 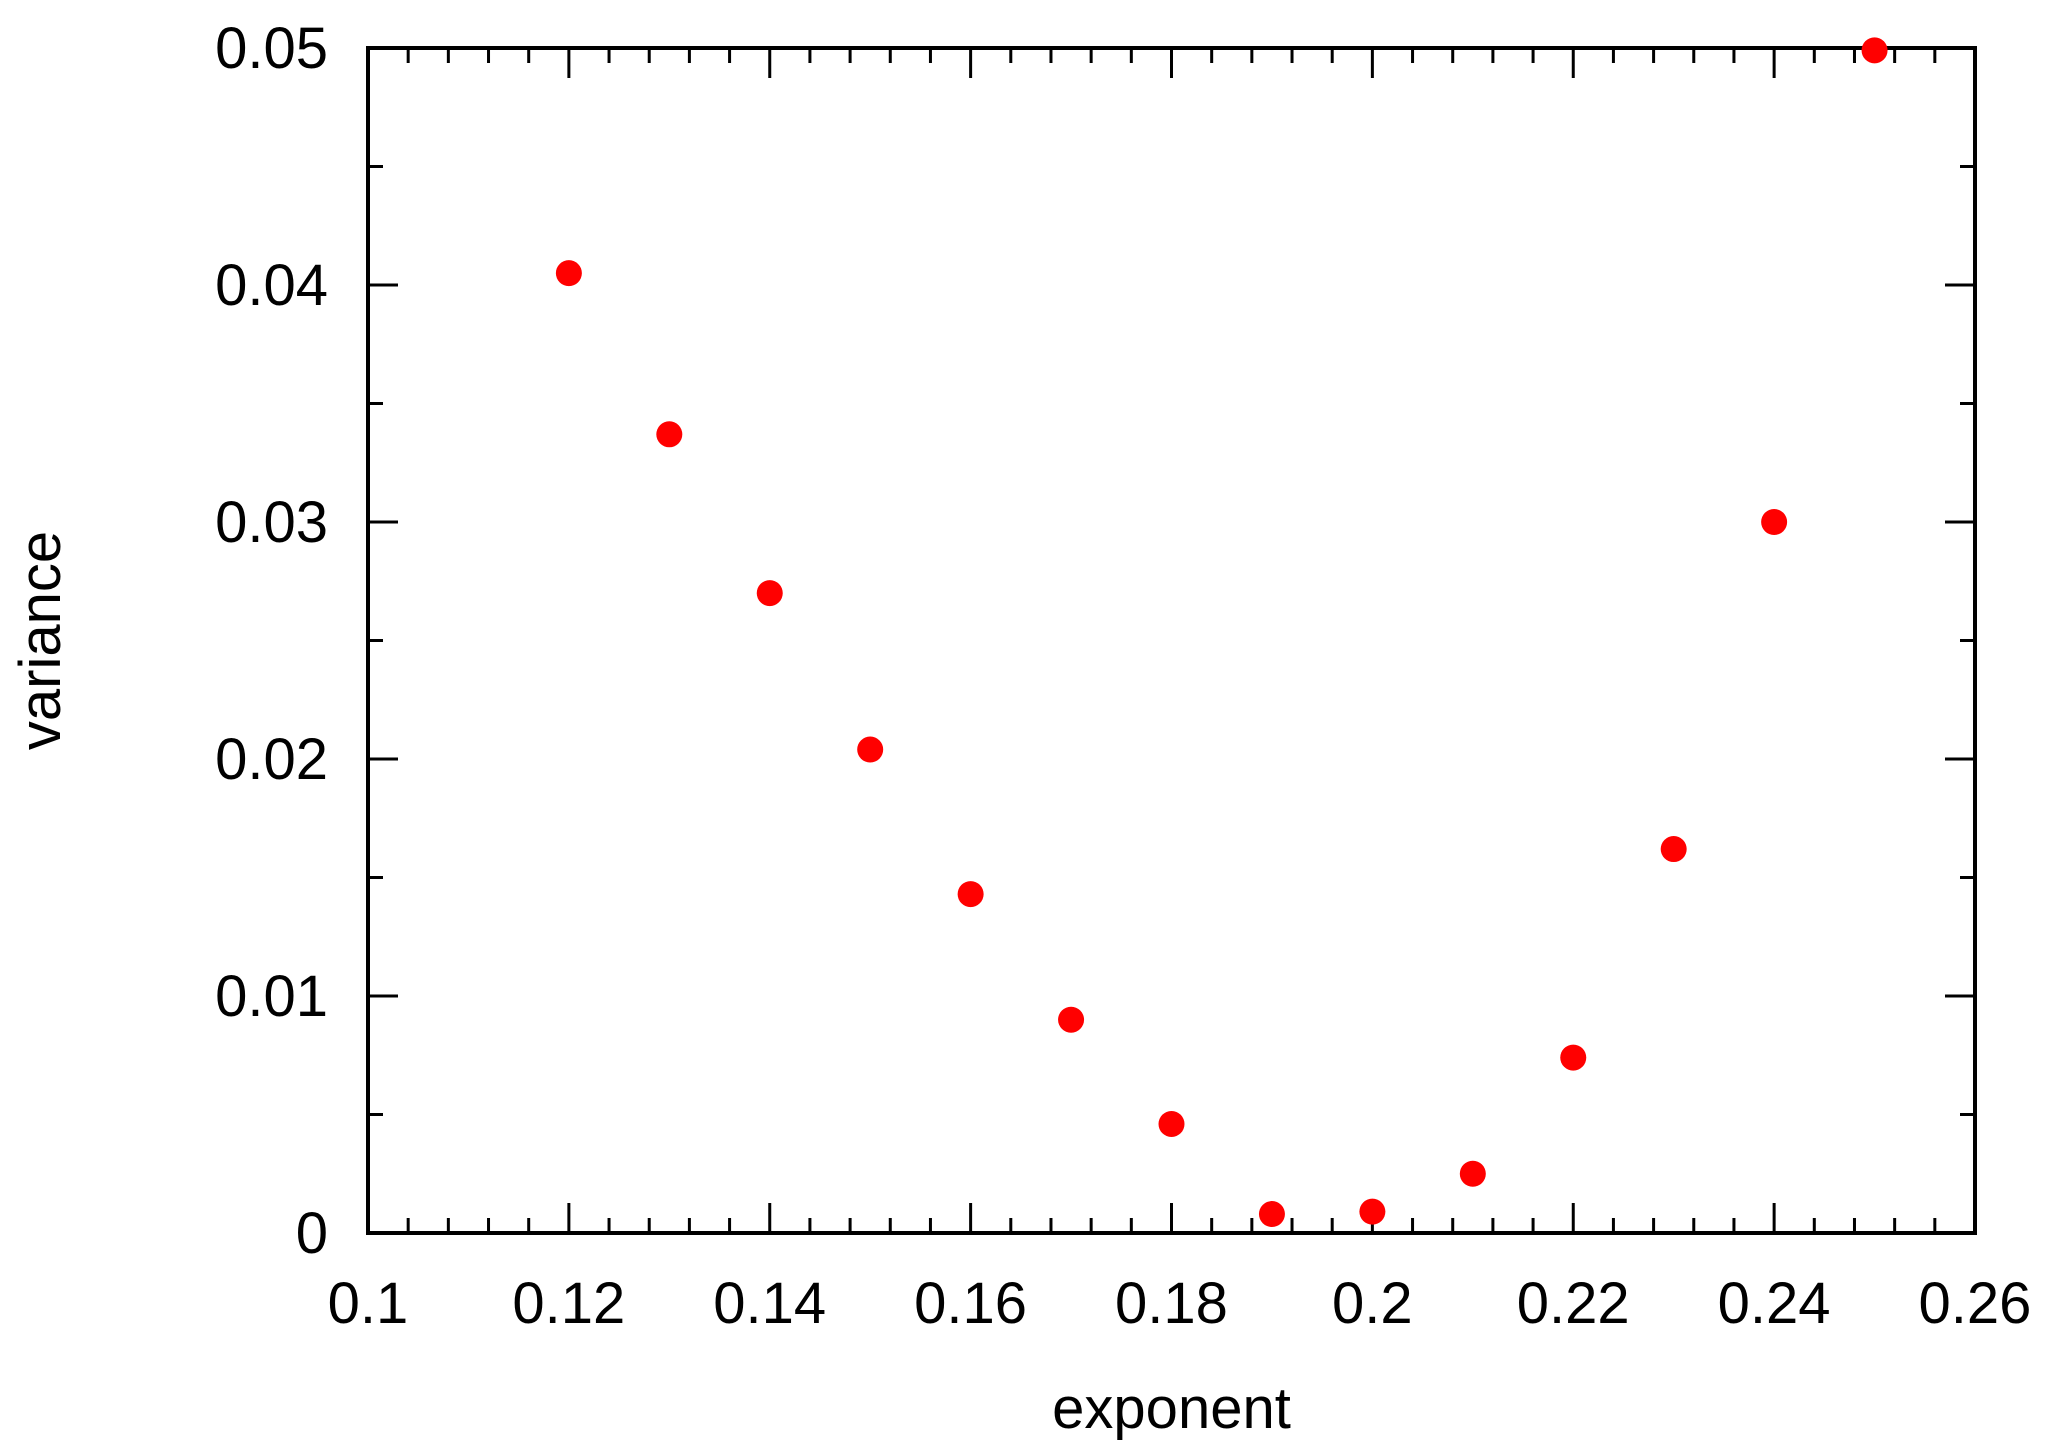 I want to click on y-tick-label: 0.05, so click(x=271, y=48).